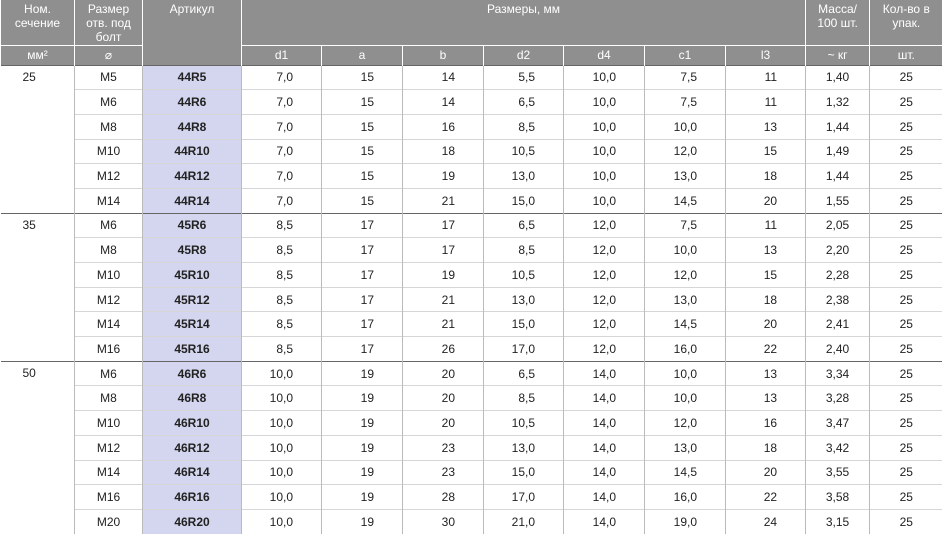 The image size is (942, 537). What do you see at coordinates (604, 398) in the screenshot?
I see `table-cell: 14,0` at bounding box center [604, 398].